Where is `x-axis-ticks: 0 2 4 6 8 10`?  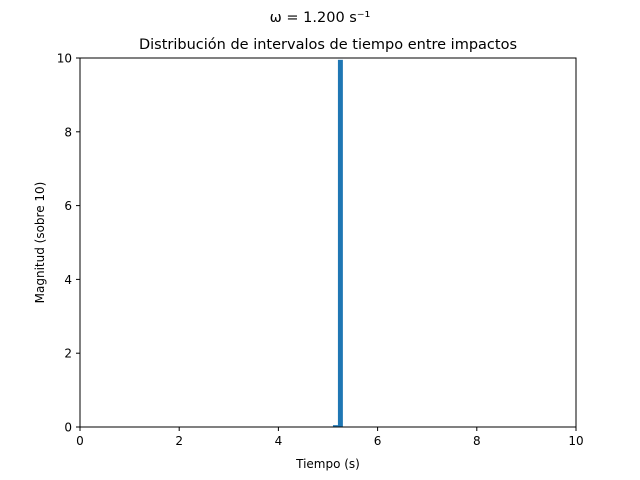
x-axis-ticks: 0 2 4 6 8 10 is located at coordinates (330, 437).